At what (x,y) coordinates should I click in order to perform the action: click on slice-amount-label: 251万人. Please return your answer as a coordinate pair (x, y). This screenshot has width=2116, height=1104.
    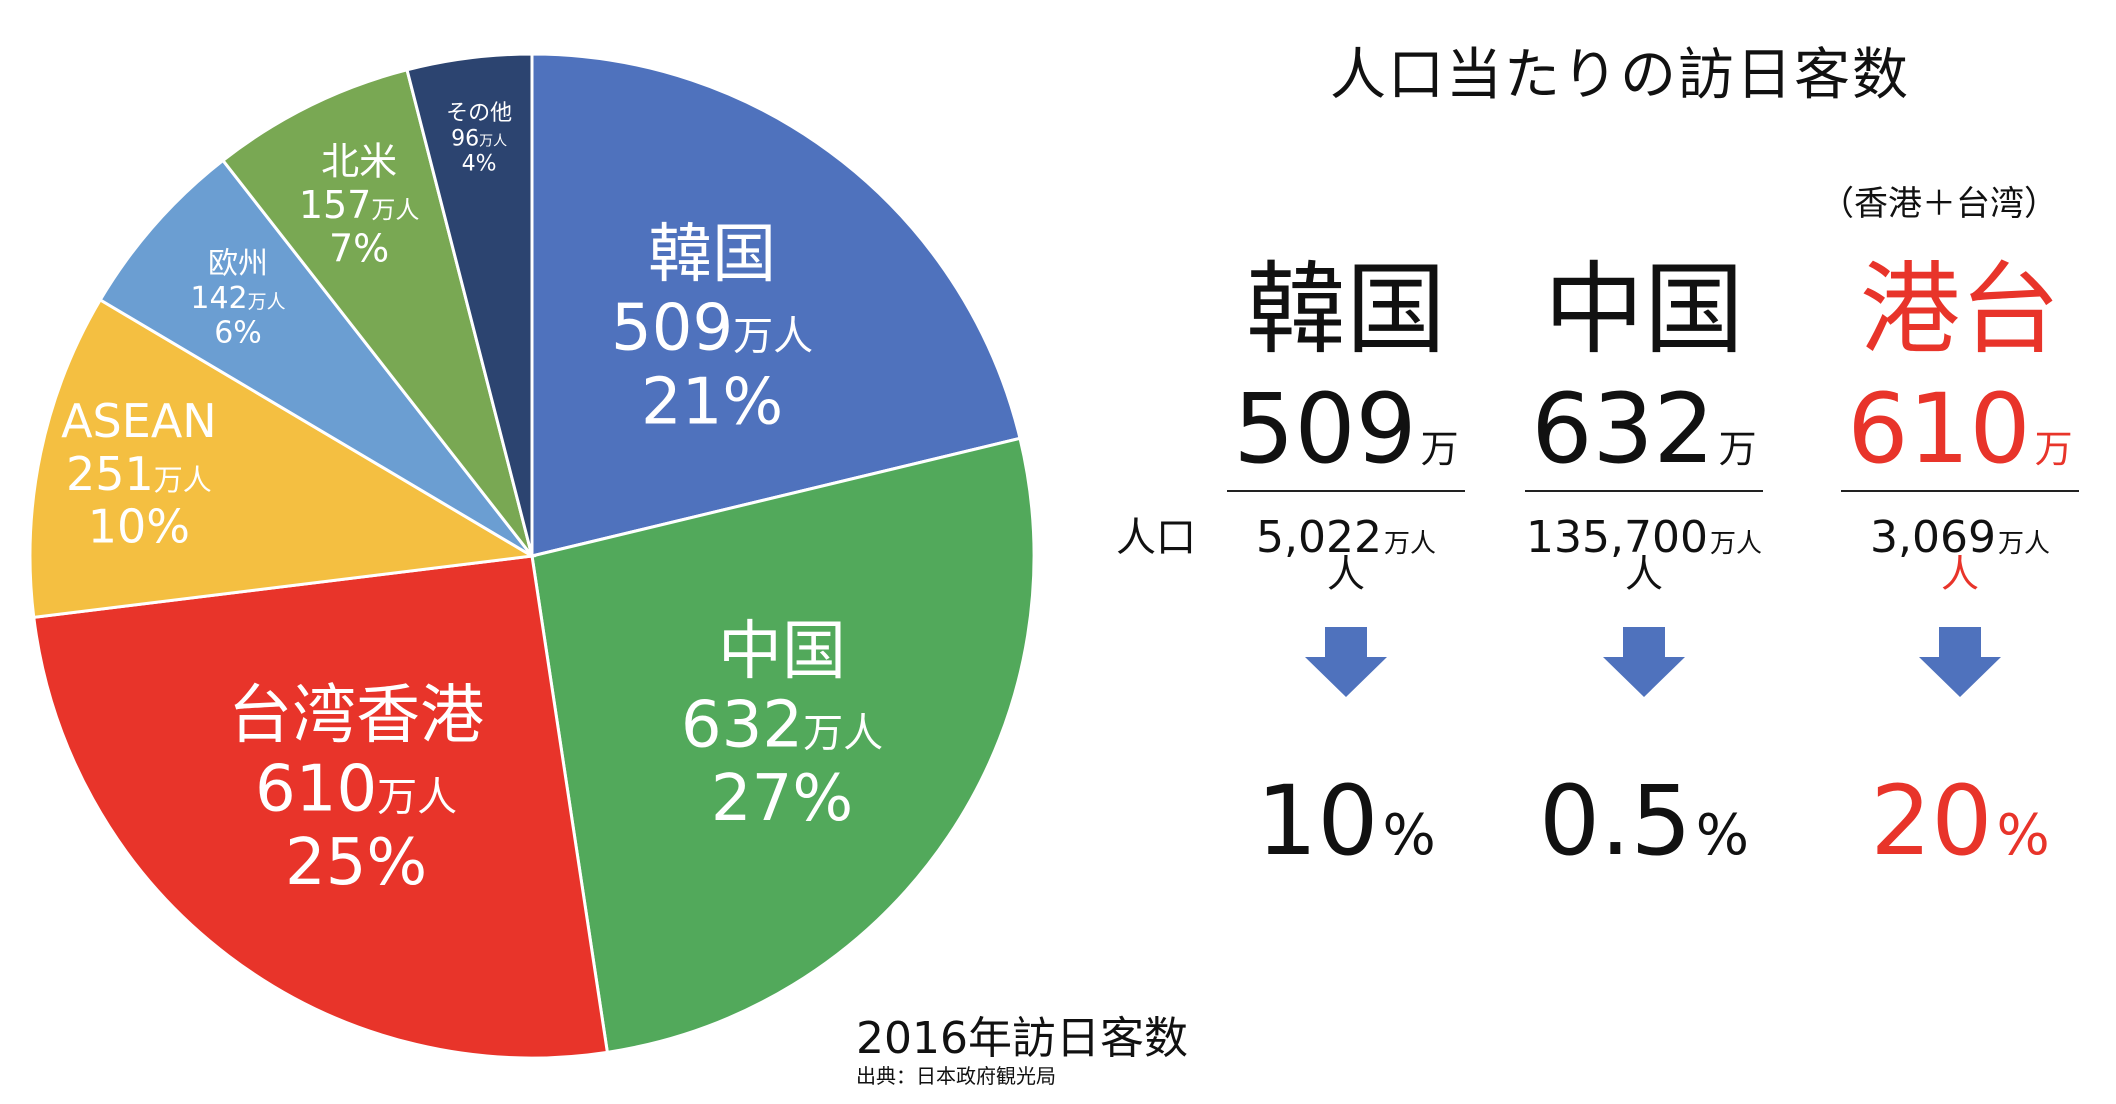
    Looking at the image, I should click on (139, 474).